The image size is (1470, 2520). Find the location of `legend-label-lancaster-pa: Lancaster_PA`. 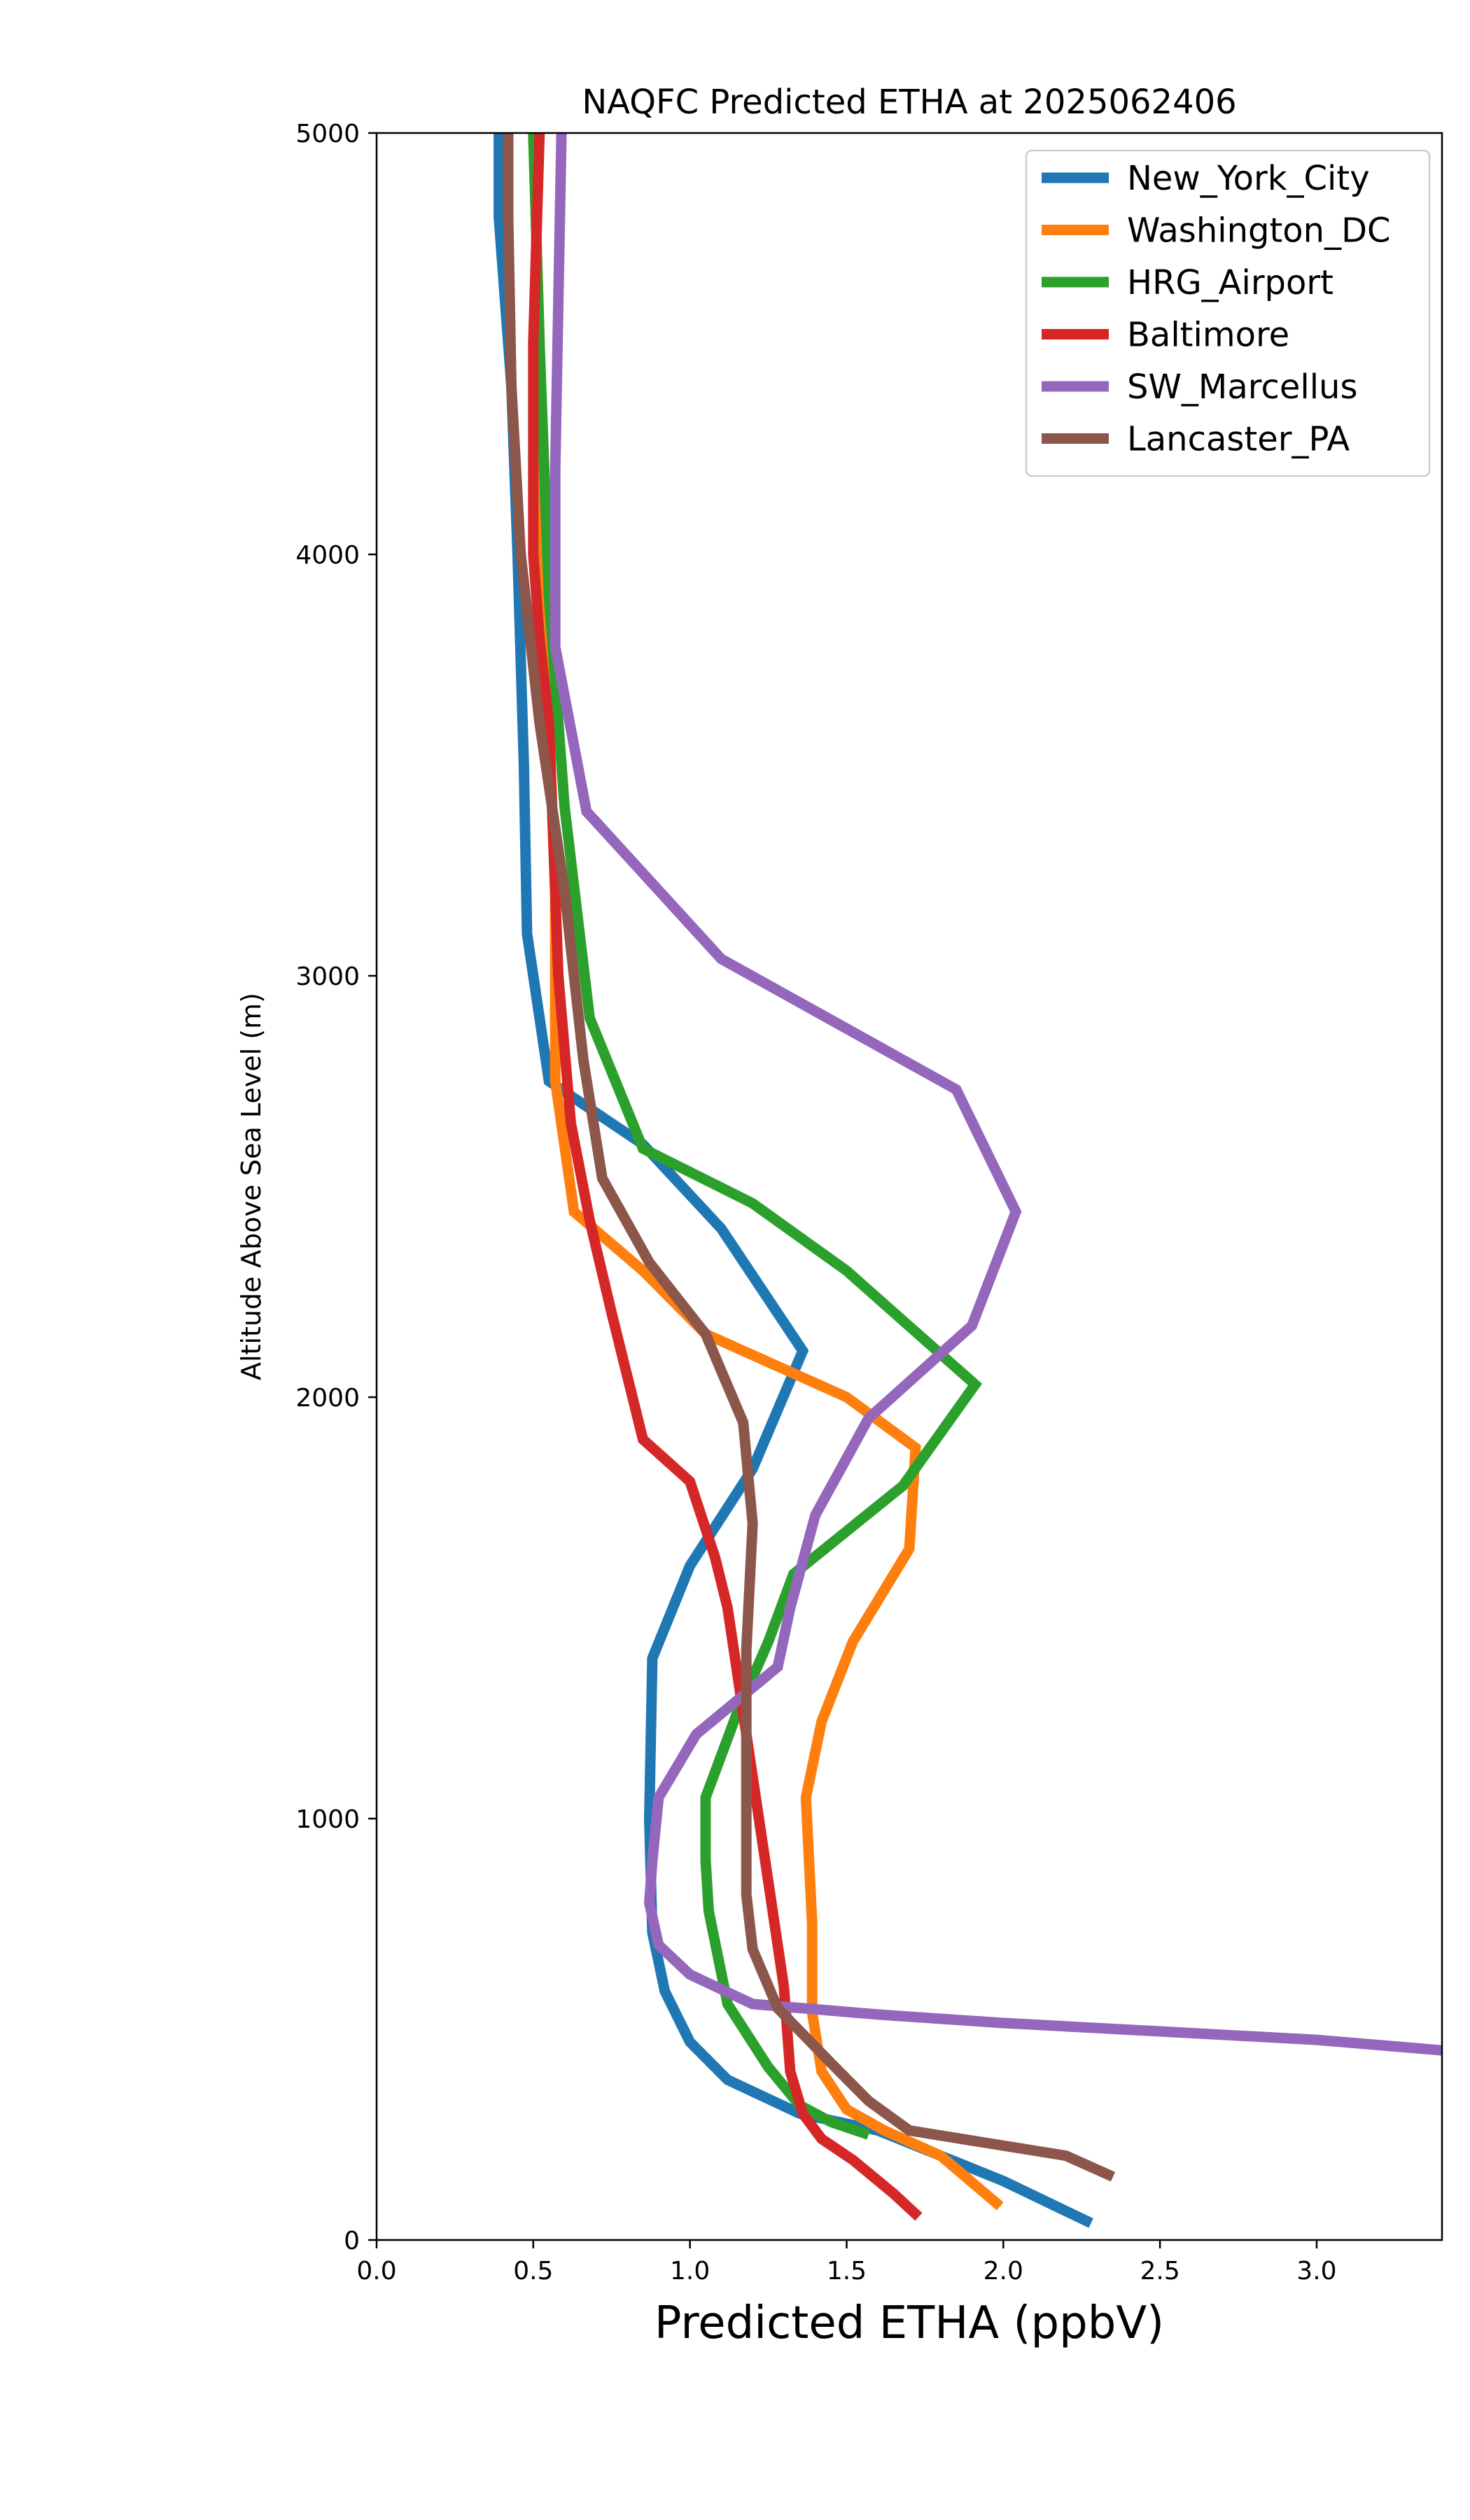

legend-label-lancaster-pa: Lancaster_PA is located at coordinates (1238, 439).